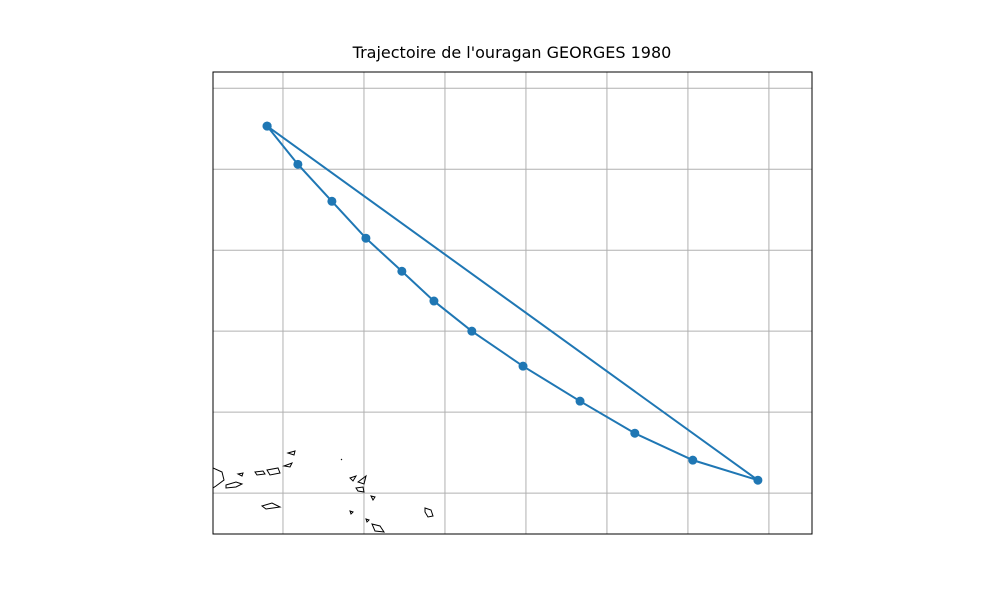 Image resolution: width=1000 pixels, height=600 pixels. What do you see at coordinates (323, 491) in the screenshot?
I see `coastlines` at bounding box center [323, 491].